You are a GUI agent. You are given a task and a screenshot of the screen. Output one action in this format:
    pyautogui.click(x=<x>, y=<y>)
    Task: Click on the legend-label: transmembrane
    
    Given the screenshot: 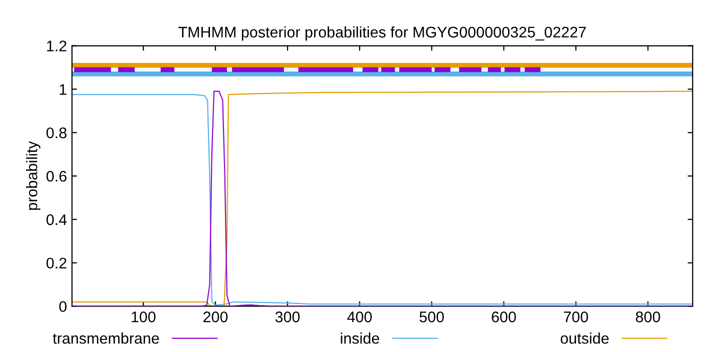 What is the action you would take?
    pyautogui.click(x=105, y=338)
    